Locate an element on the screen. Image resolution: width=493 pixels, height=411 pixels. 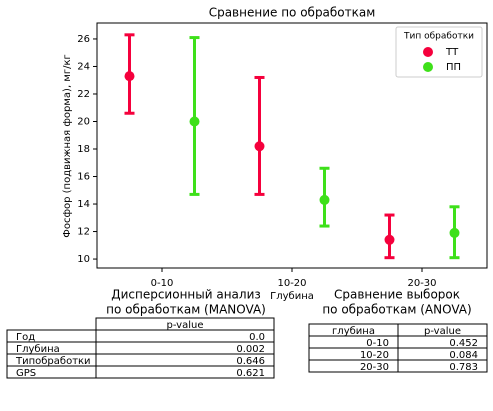
table-title: Дисперсионный анализ is located at coordinates (186, 295).